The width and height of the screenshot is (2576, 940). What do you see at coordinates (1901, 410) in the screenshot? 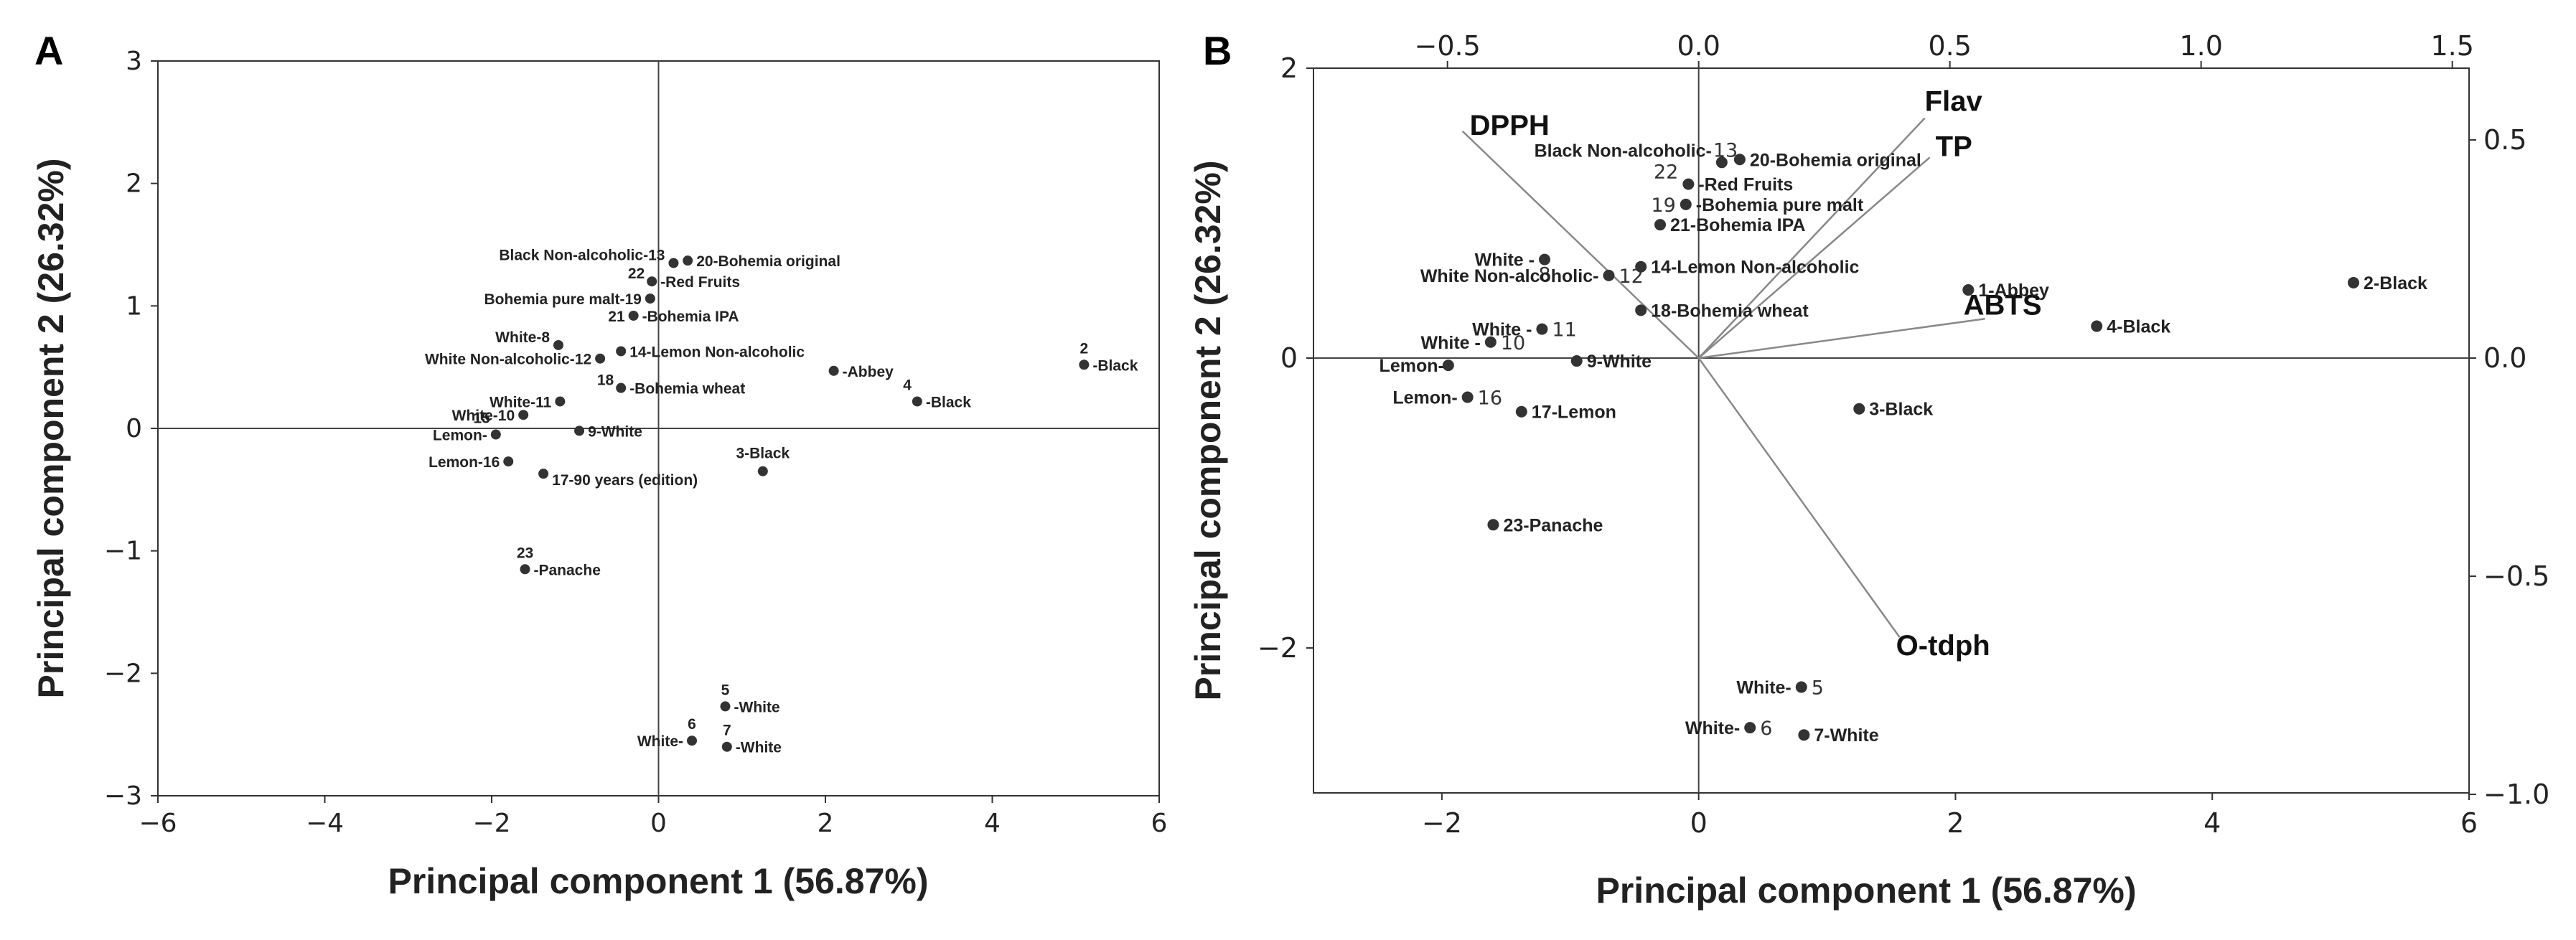
I see `panel-b-point-label: 3-Black` at bounding box center [1901, 410].